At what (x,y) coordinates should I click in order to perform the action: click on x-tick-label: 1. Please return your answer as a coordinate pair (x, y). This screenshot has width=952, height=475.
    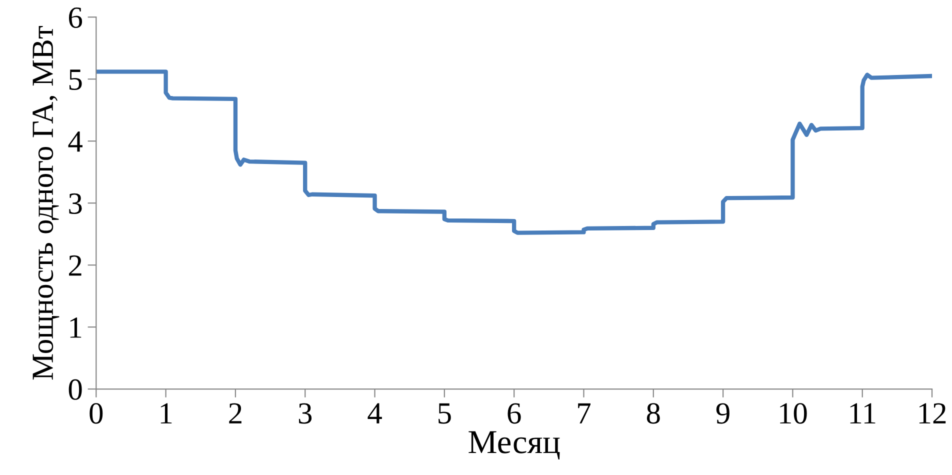
    Looking at the image, I should click on (166, 413).